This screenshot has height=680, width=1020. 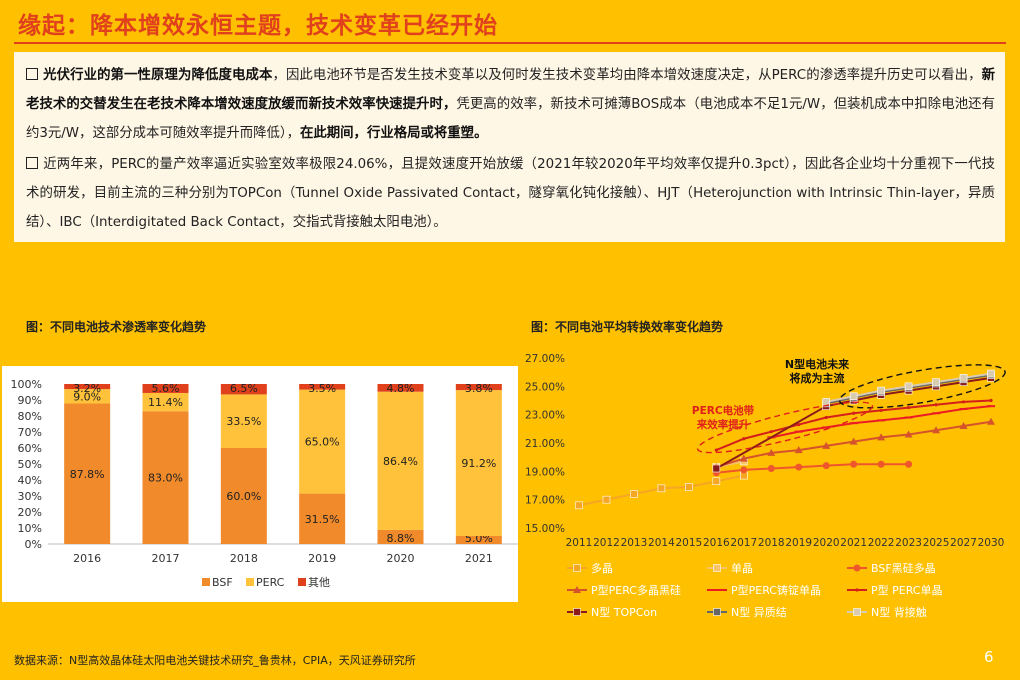 What do you see at coordinates (319, 582) in the screenshot?
I see `legend-label: 其他` at bounding box center [319, 582].